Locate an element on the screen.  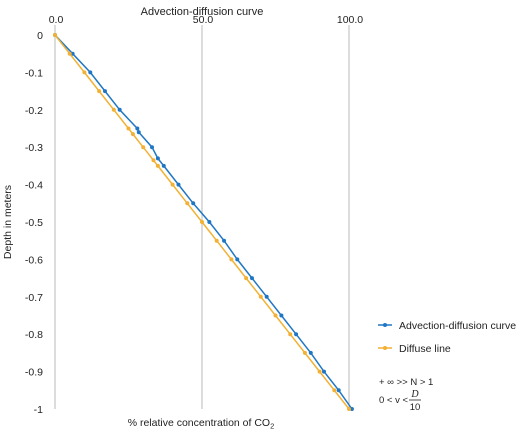
y-tick-label: -0.4 is located at coordinates (34, 186).